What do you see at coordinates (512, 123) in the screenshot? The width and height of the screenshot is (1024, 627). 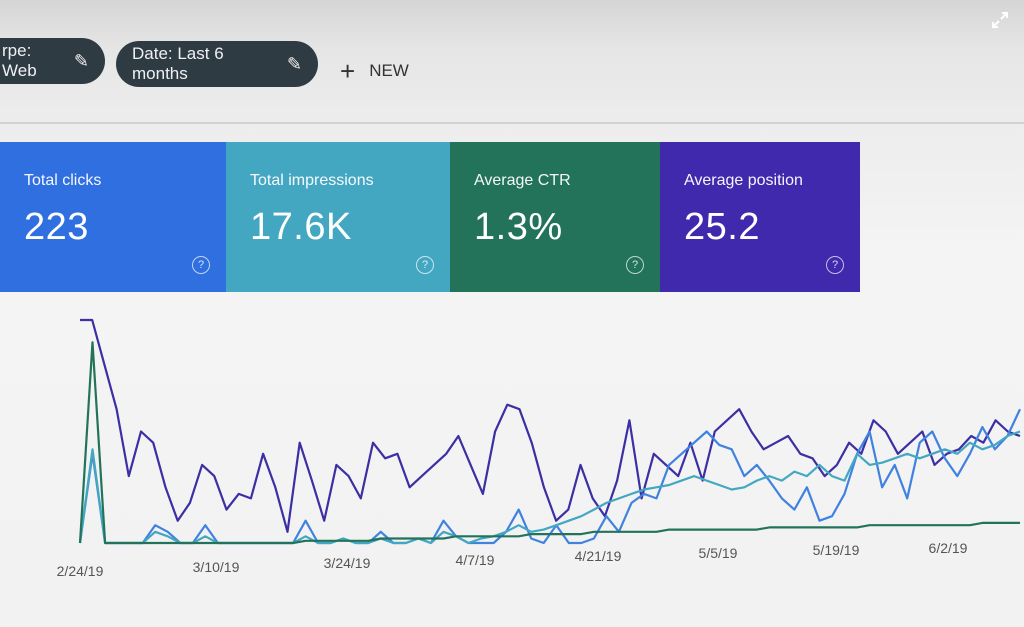 I see `toolbar-divider` at bounding box center [512, 123].